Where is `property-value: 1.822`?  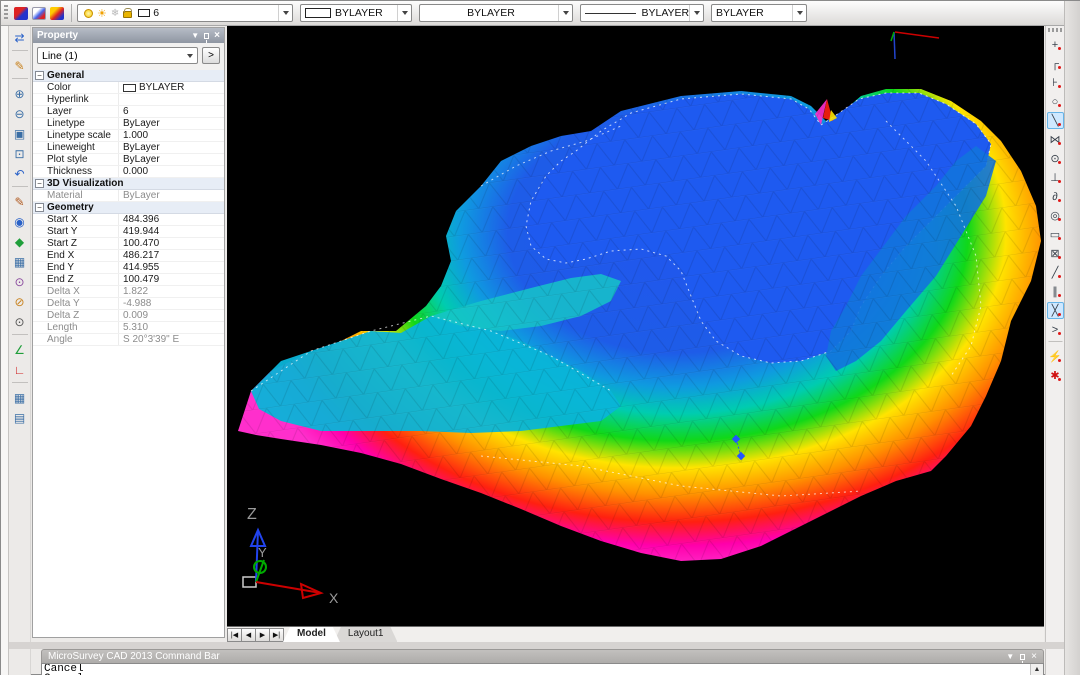 property-value: 1.822 is located at coordinates (136, 291).